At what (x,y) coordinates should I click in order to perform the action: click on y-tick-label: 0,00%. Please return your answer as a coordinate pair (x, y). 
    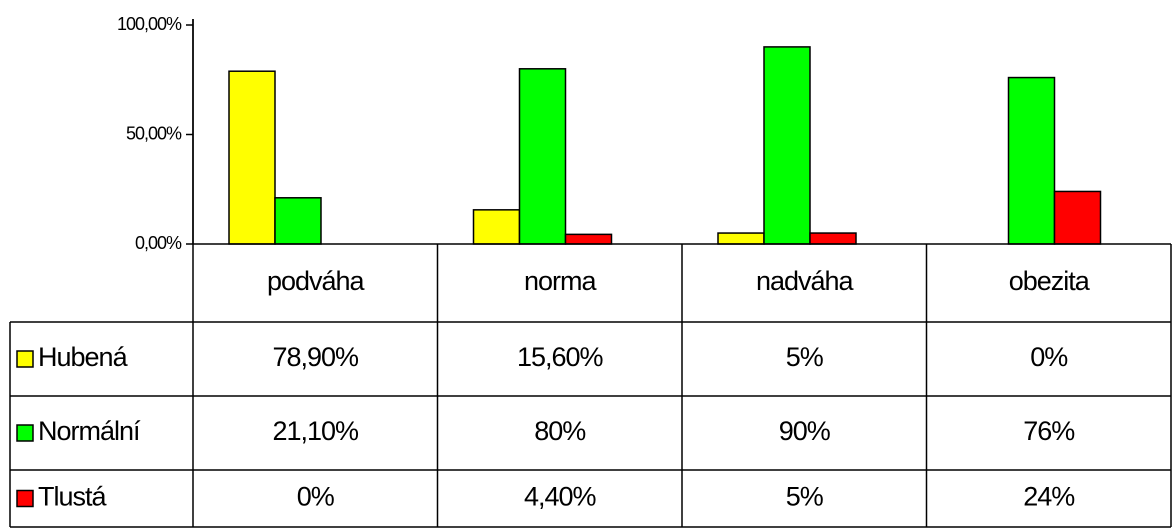
    Looking at the image, I should click on (158, 243).